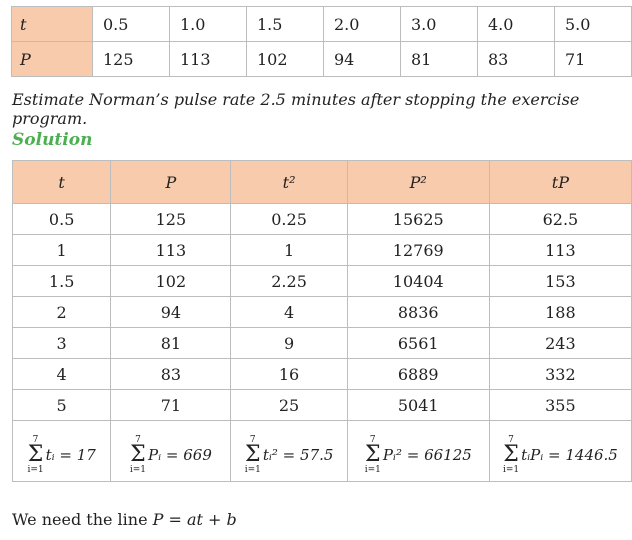 Image resolution: width=632 pixels, height=540 pixels. What do you see at coordinates (70, 455) in the screenshot?
I see `sum-expression: tᵢ = 17` at bounding box center [70, 455].